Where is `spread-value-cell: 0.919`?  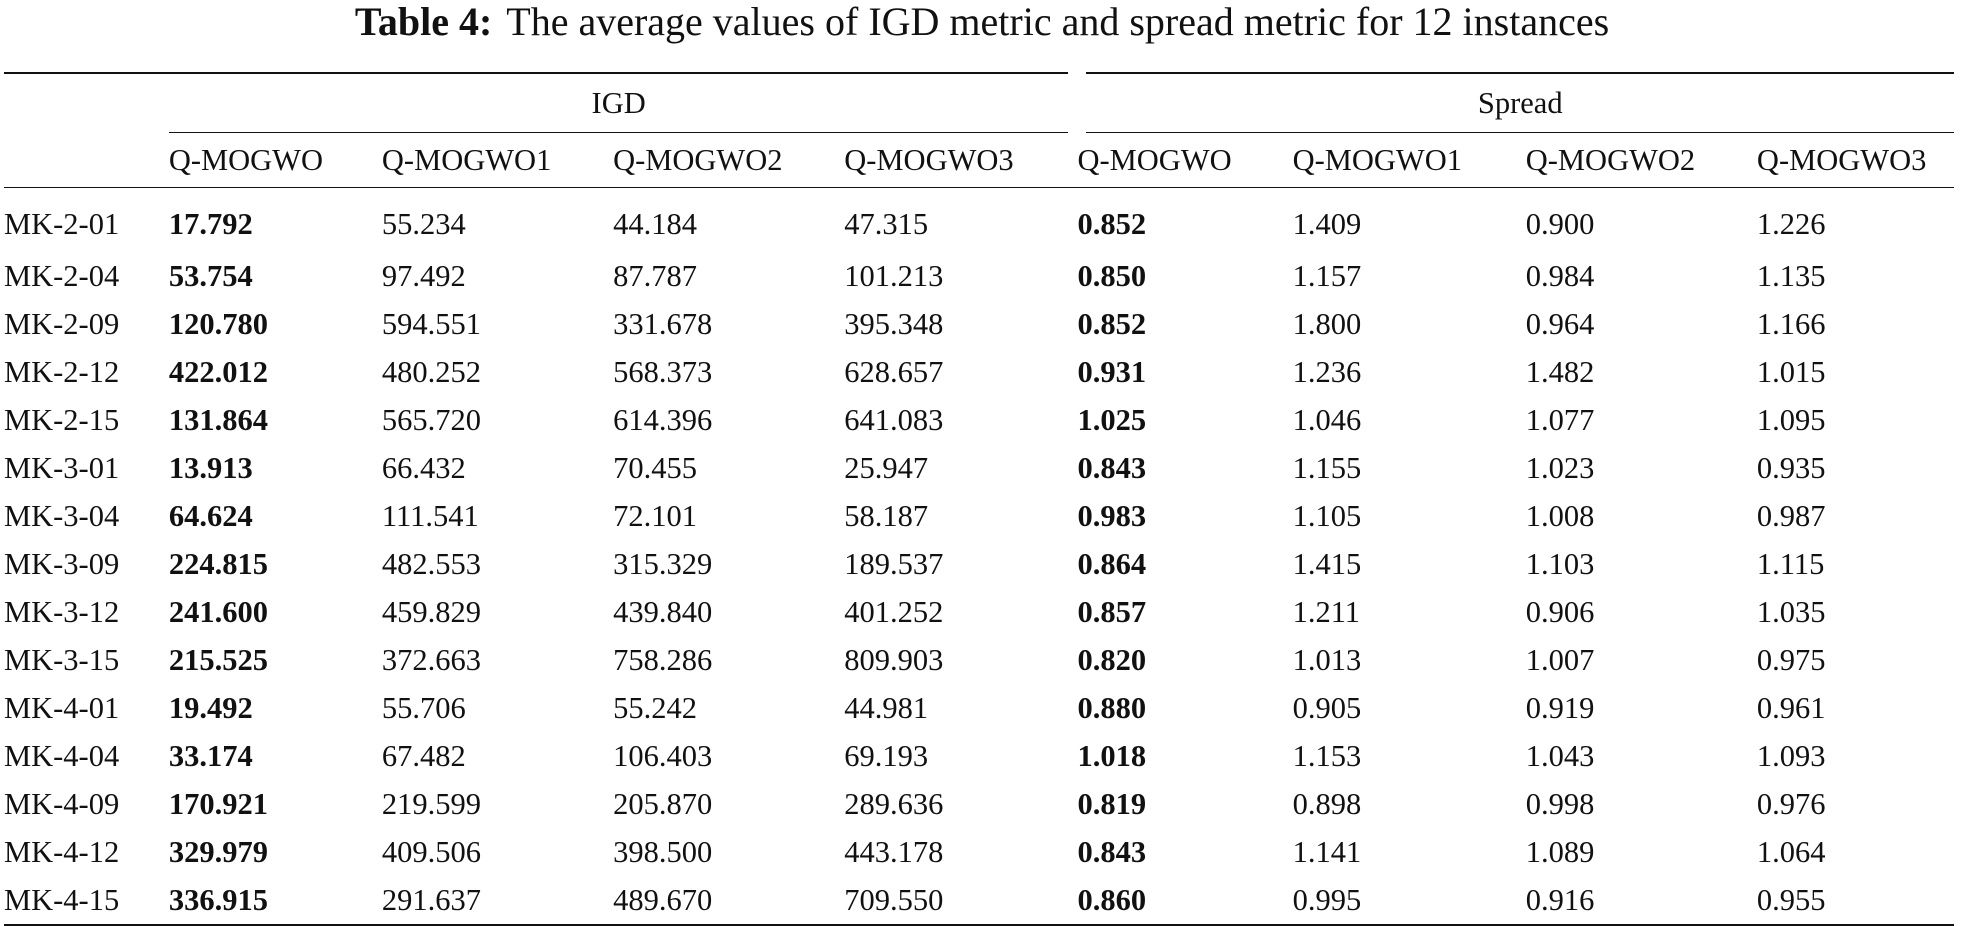
spread-value-cell: 0.919 is located at coordinates (1560, 707).